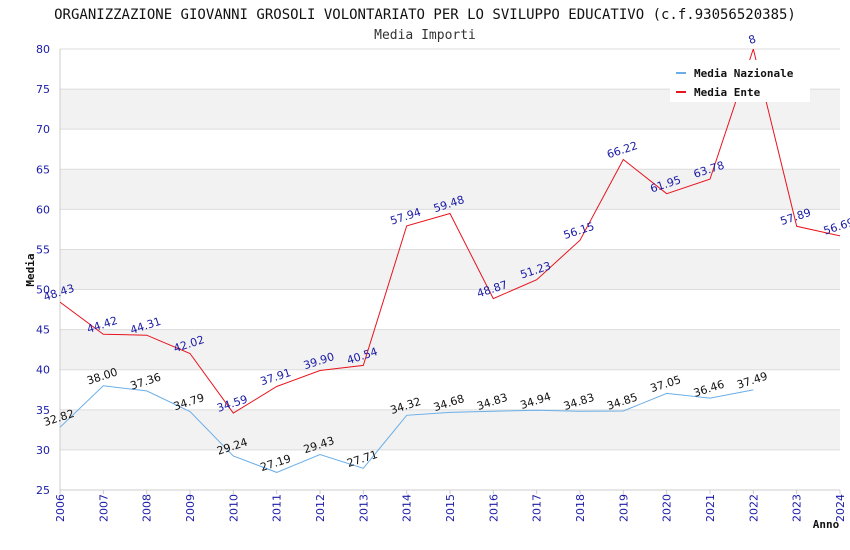 This screenshot has height=550, width=850. I want to click on chart-subtitle: Media Importi, so click(425, 35).